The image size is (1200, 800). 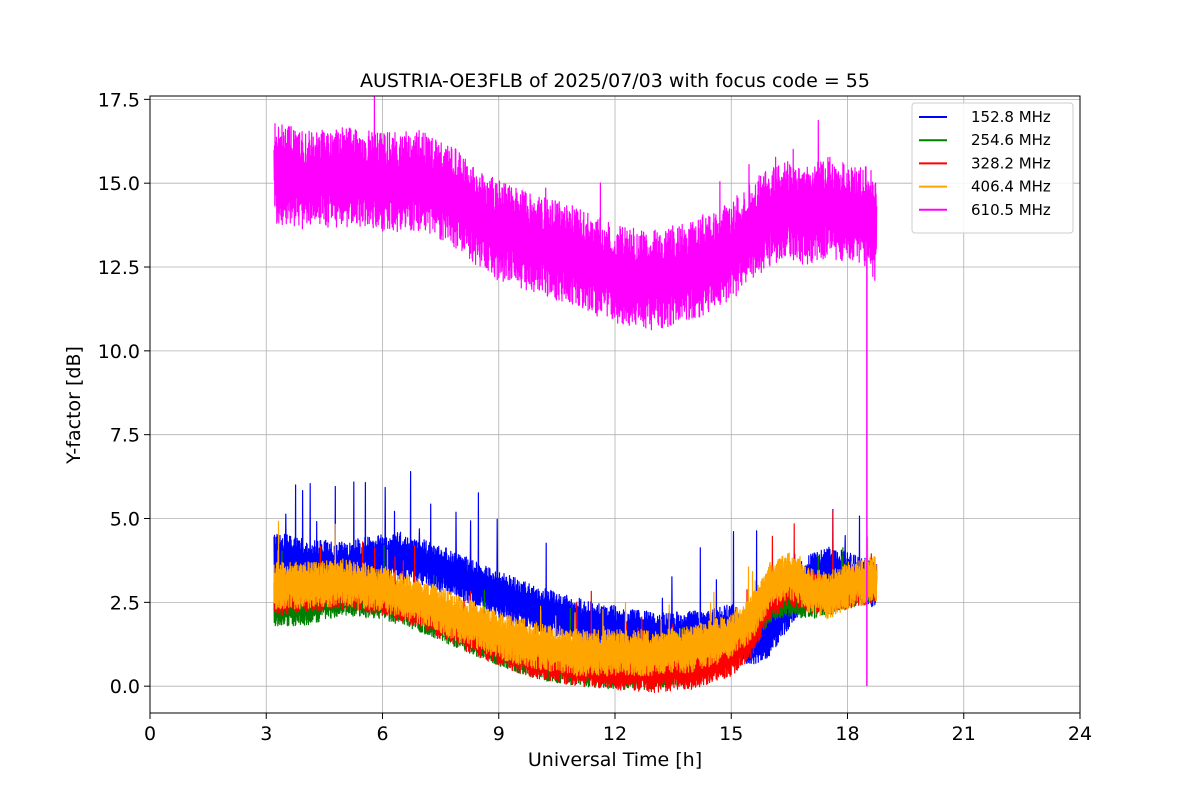 I want to click on x-tick-label: 9, so click(x=499, y=734).